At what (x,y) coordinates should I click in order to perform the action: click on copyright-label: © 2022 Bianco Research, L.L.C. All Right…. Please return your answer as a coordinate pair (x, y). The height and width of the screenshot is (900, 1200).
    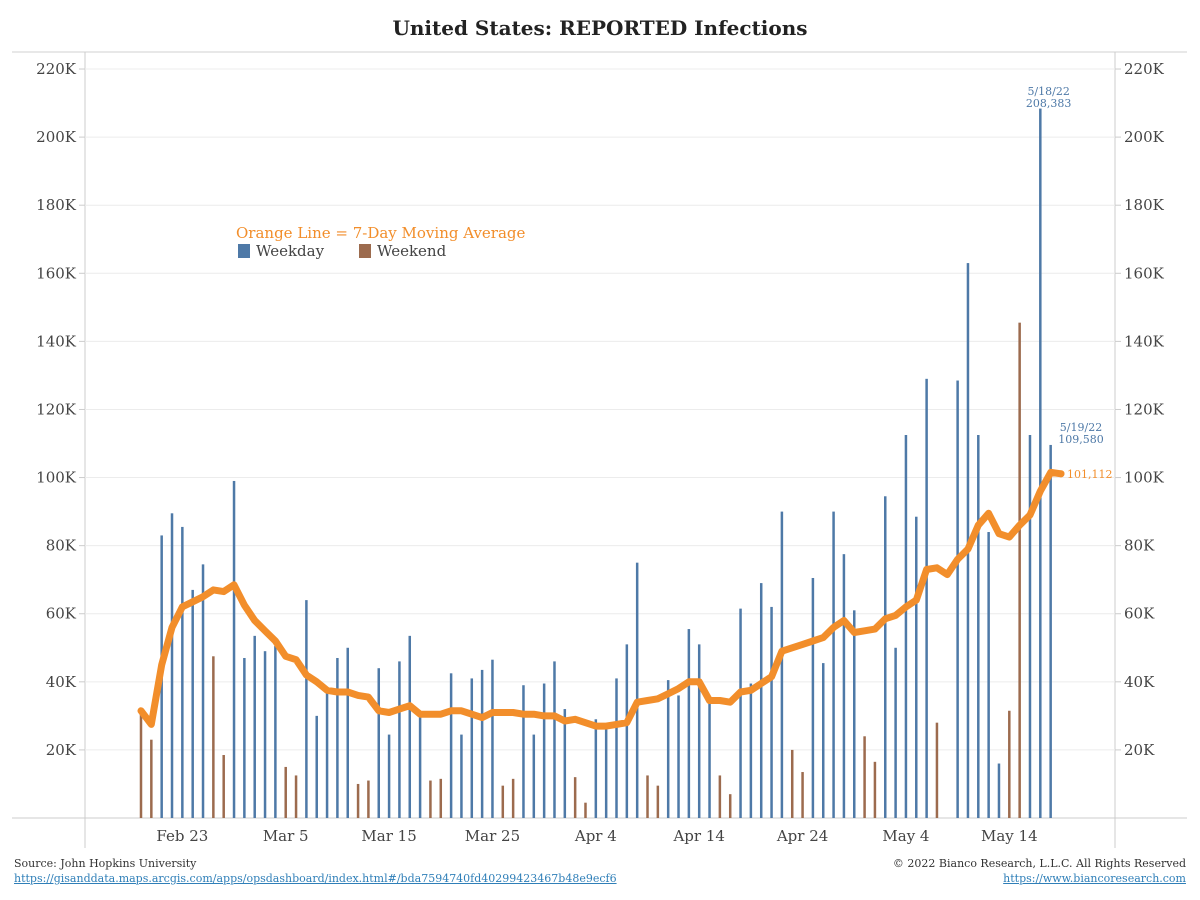
    Looking at the image, I should click on (1039, 863).